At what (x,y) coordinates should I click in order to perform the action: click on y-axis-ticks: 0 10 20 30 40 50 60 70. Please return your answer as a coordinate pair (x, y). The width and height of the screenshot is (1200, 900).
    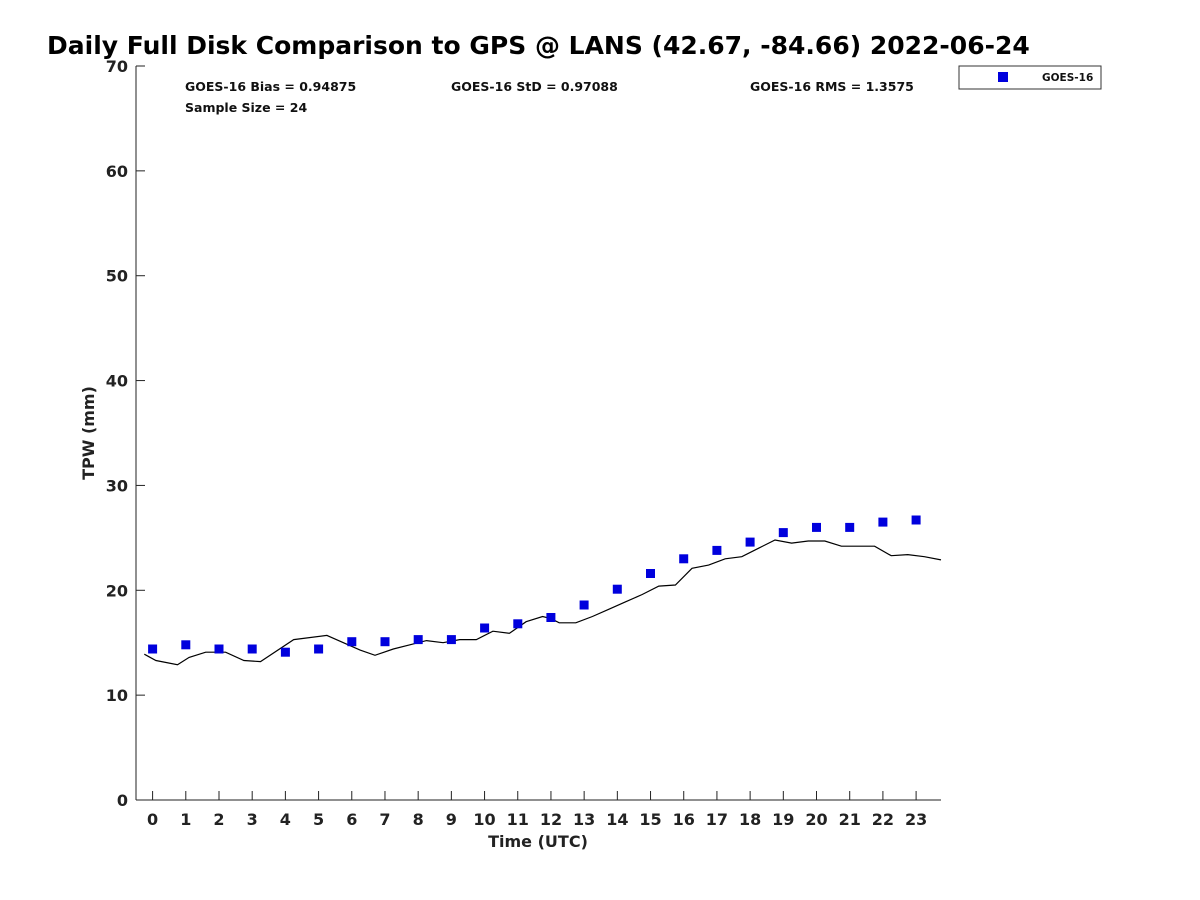
    Looking at the image, I should click on (125, 433).